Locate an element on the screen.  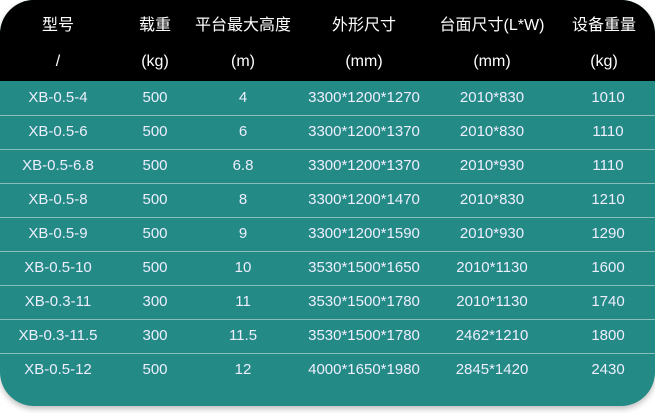
col-header-height: 平台最大高度 is located at coordinates (243, 25).